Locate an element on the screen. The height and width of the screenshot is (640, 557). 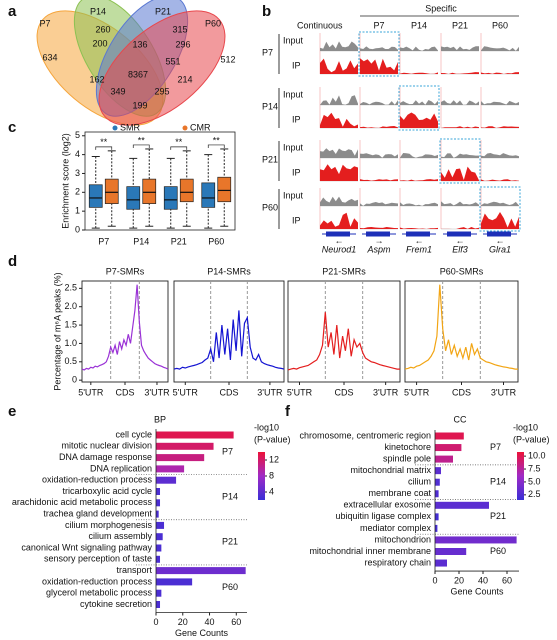
venn-count: 260 is located at coordinates (102, 29).